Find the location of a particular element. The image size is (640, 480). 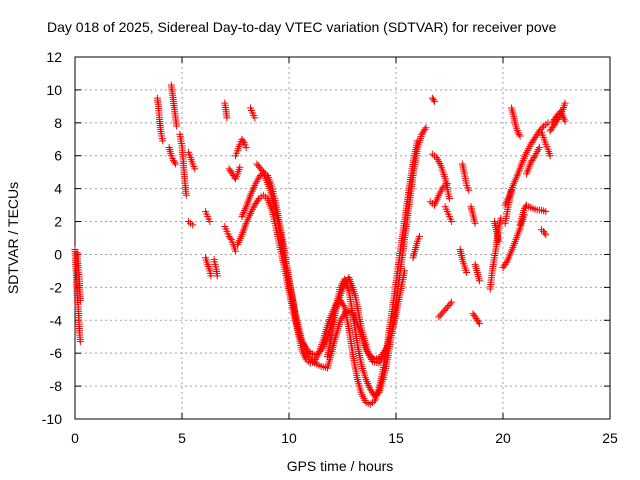

series-s30 is located at coordinates (476, 319).